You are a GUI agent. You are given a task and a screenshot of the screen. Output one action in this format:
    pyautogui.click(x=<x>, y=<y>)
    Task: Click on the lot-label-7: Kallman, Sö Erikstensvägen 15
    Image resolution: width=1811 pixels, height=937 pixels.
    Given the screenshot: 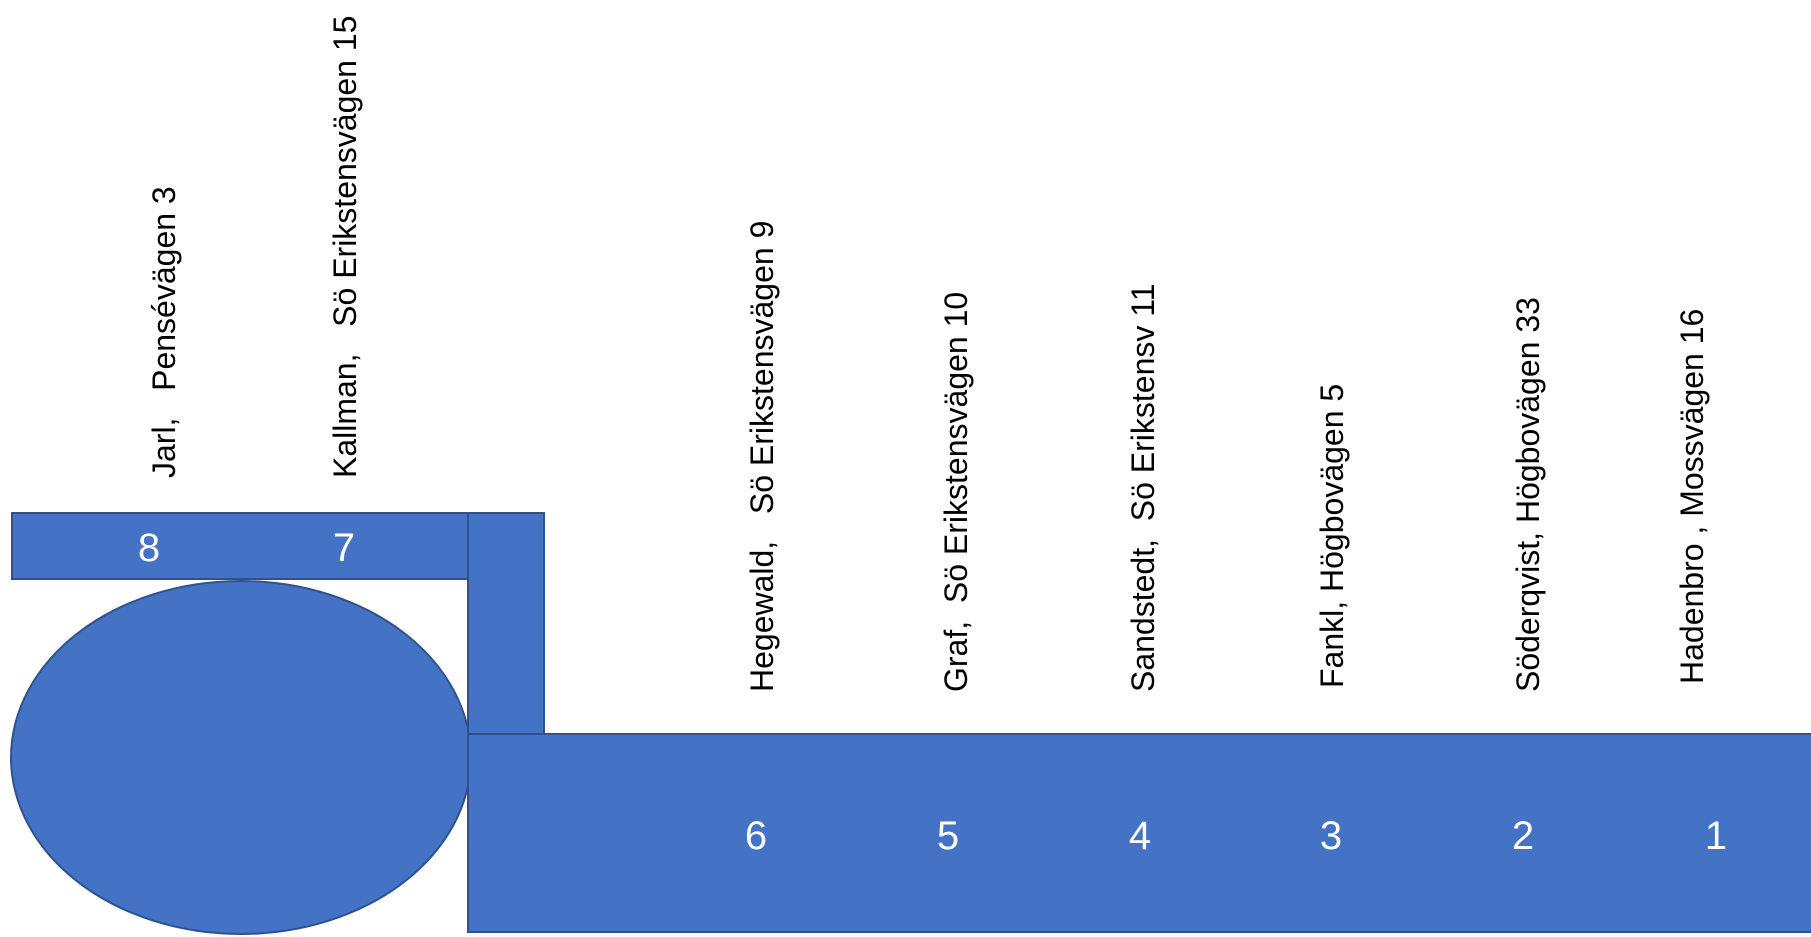 What is the action you would take?
    pyautogui.click(x=345, y=246)
    